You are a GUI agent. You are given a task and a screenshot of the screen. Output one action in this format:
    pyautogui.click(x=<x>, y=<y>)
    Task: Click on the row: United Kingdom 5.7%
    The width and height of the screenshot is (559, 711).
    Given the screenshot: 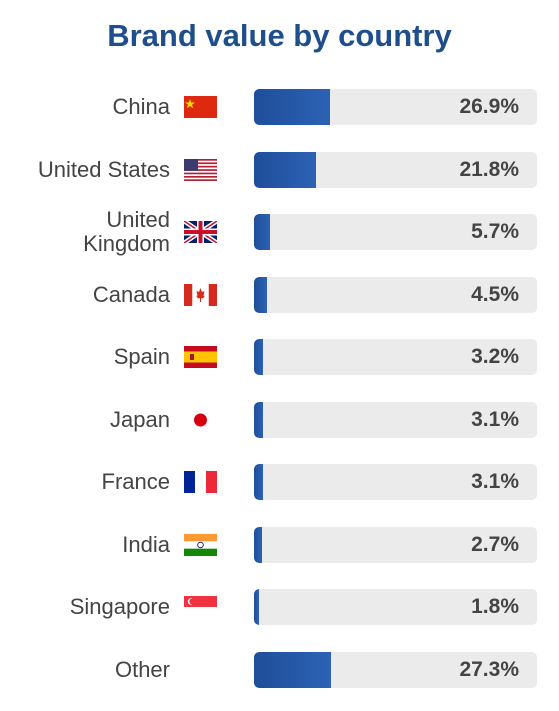 What is the action you would take?
    pyautogui.click(x=279, y=231)
    